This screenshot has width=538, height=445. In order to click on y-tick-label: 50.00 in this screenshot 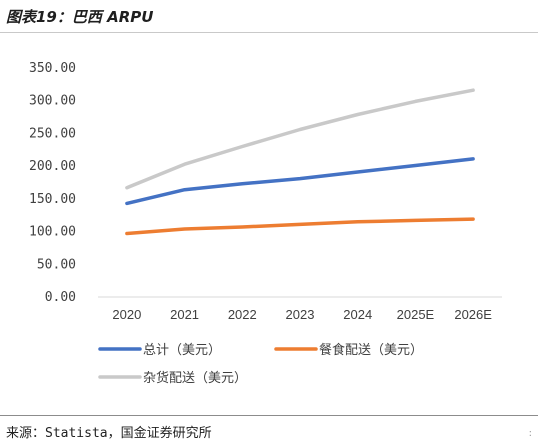, I will do `click(56, 264)`.